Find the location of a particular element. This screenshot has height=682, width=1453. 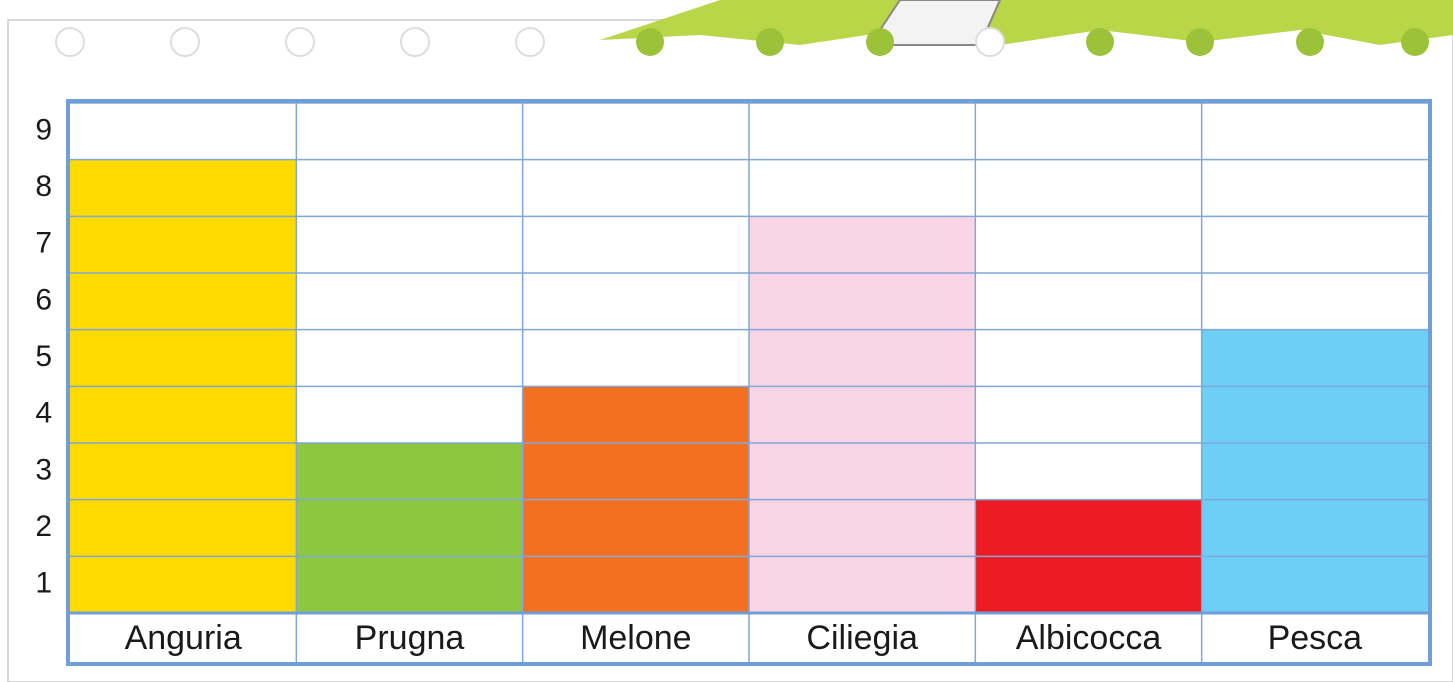

y-tick-label: 8 is located at coordinates (43, 186).